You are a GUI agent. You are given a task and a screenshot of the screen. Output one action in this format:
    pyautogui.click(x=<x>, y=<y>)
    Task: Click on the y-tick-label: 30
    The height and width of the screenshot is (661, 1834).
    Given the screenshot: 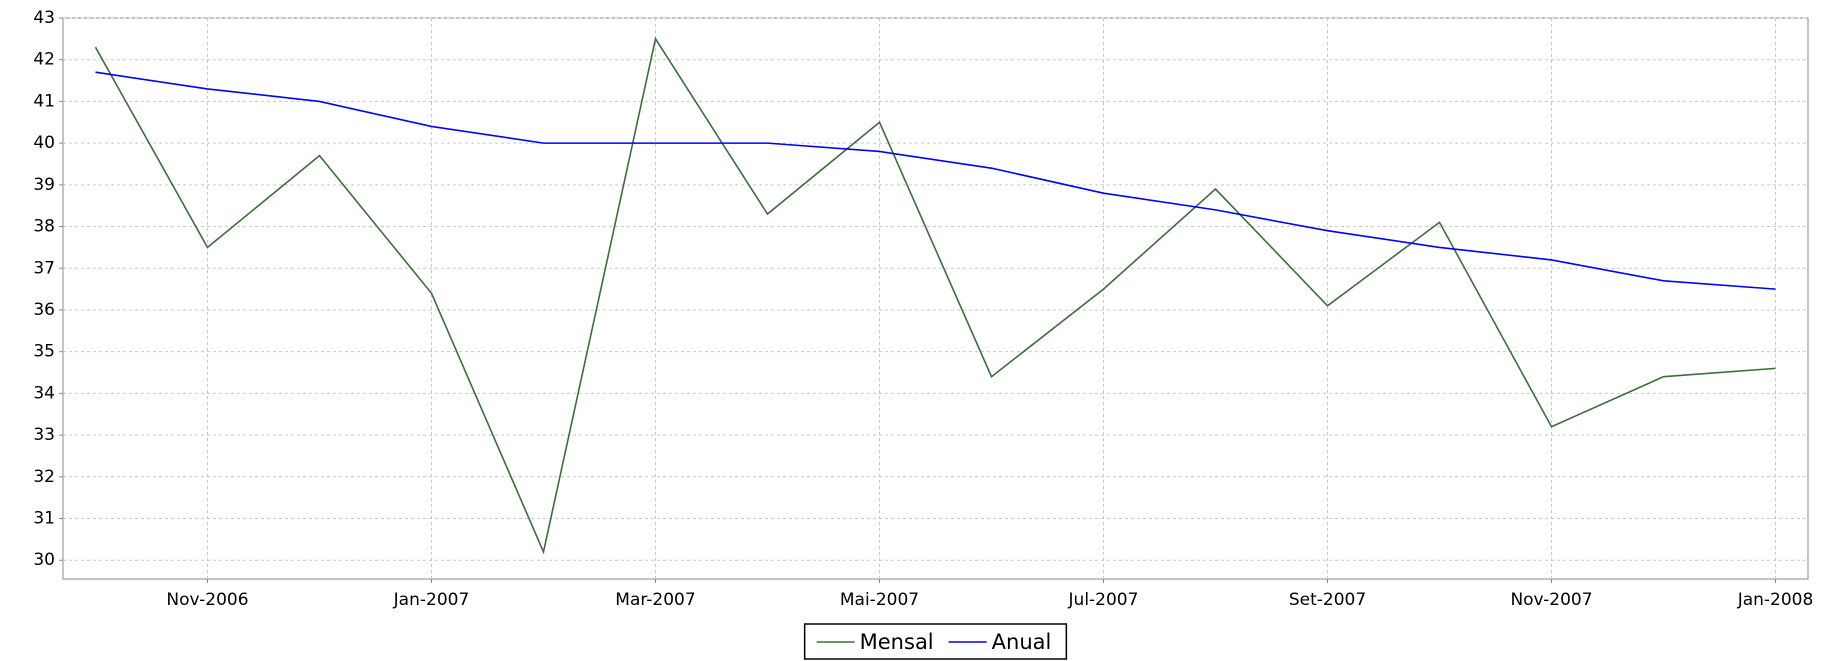 What is the action you would take?
    pyautogui.click(x=44, y=560)
    